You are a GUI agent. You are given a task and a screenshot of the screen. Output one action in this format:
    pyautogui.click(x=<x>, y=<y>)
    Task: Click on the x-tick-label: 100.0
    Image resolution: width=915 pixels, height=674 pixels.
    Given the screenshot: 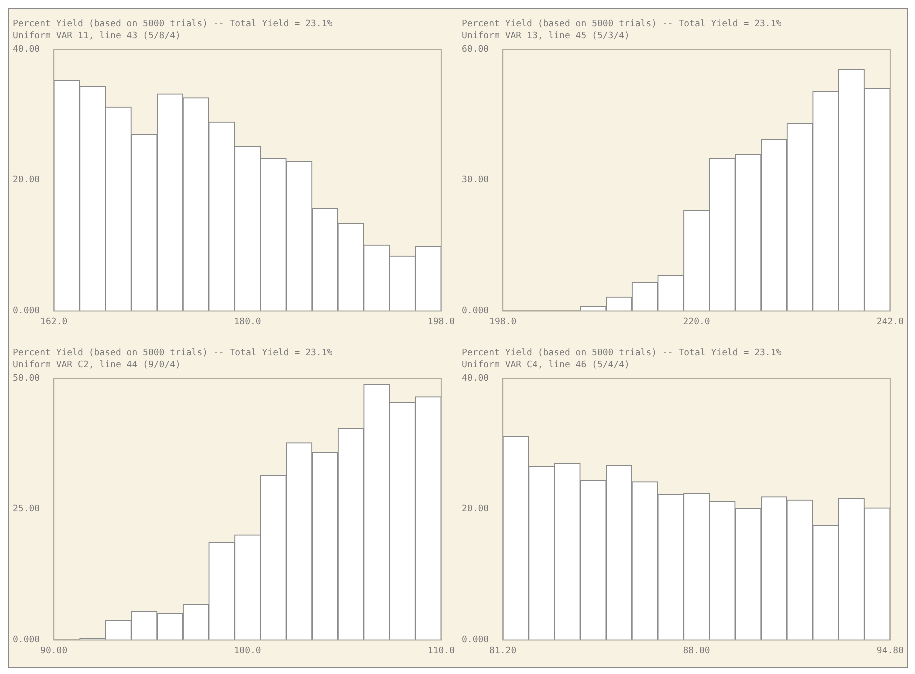 What is the action you would take?
    pyautogui.click(x=248, y=651)
    